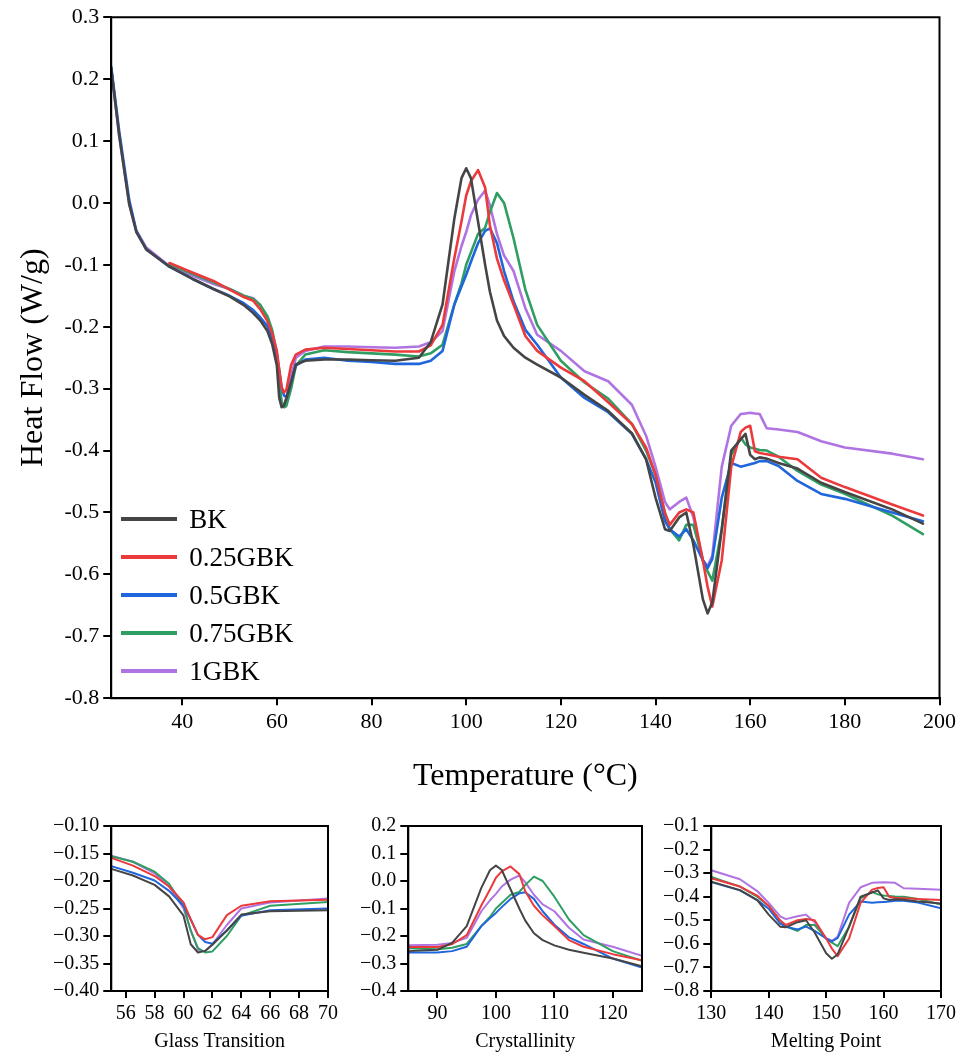 The width and height of the screenshot is (960, 1054). Describe the element at coordinates (76, 879) in the screenshot. I see `y-tick-label: −0.20` at that location.